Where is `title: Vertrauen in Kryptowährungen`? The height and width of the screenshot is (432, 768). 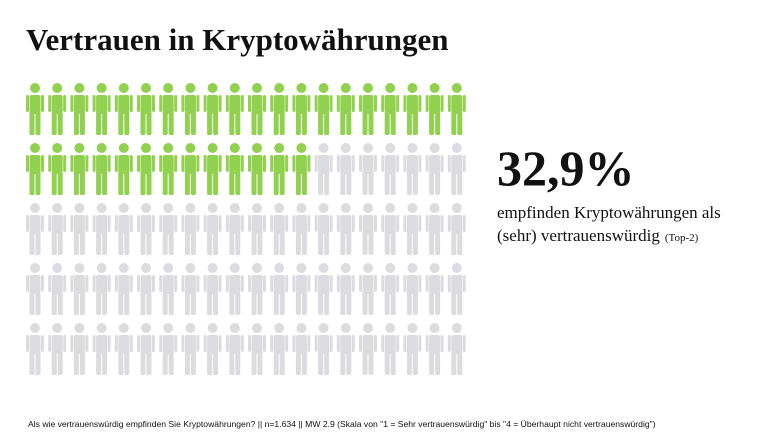 title: Vertrauen in Kryptowährungen is located at coordinates (237, 39).